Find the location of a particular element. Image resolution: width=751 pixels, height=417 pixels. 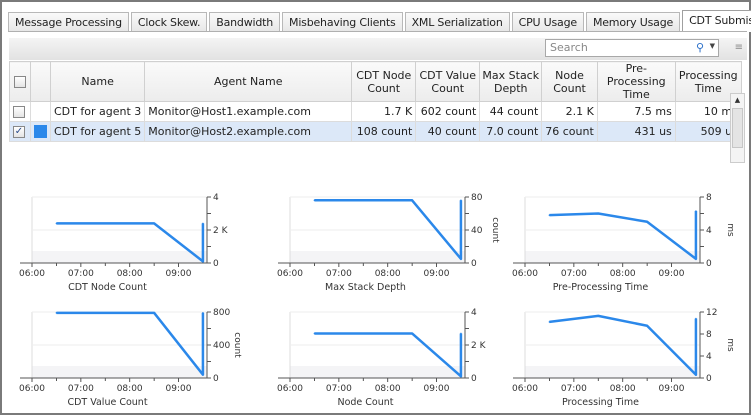

header-cdt-value-count: CDT Value Count is located at coordinates (448, 81).